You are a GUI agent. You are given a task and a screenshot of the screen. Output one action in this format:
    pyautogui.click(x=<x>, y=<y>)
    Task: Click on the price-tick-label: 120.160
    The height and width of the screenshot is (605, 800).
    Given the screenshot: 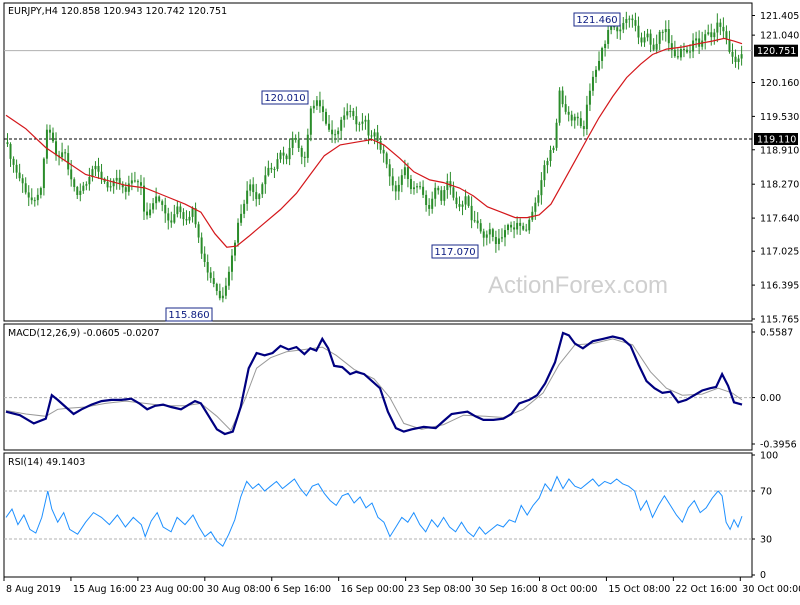 What is the action you would take?
    pyautogui.click(x=779, y=83)
    